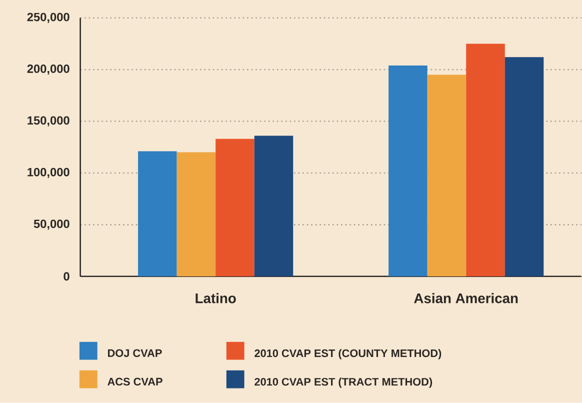  I want to click on x-tick-label: Asian American, so click(466, 298).